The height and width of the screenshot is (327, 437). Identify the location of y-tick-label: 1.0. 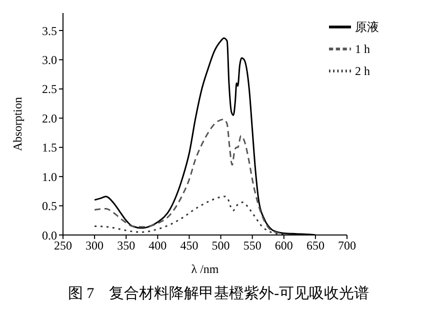
(49, 177).